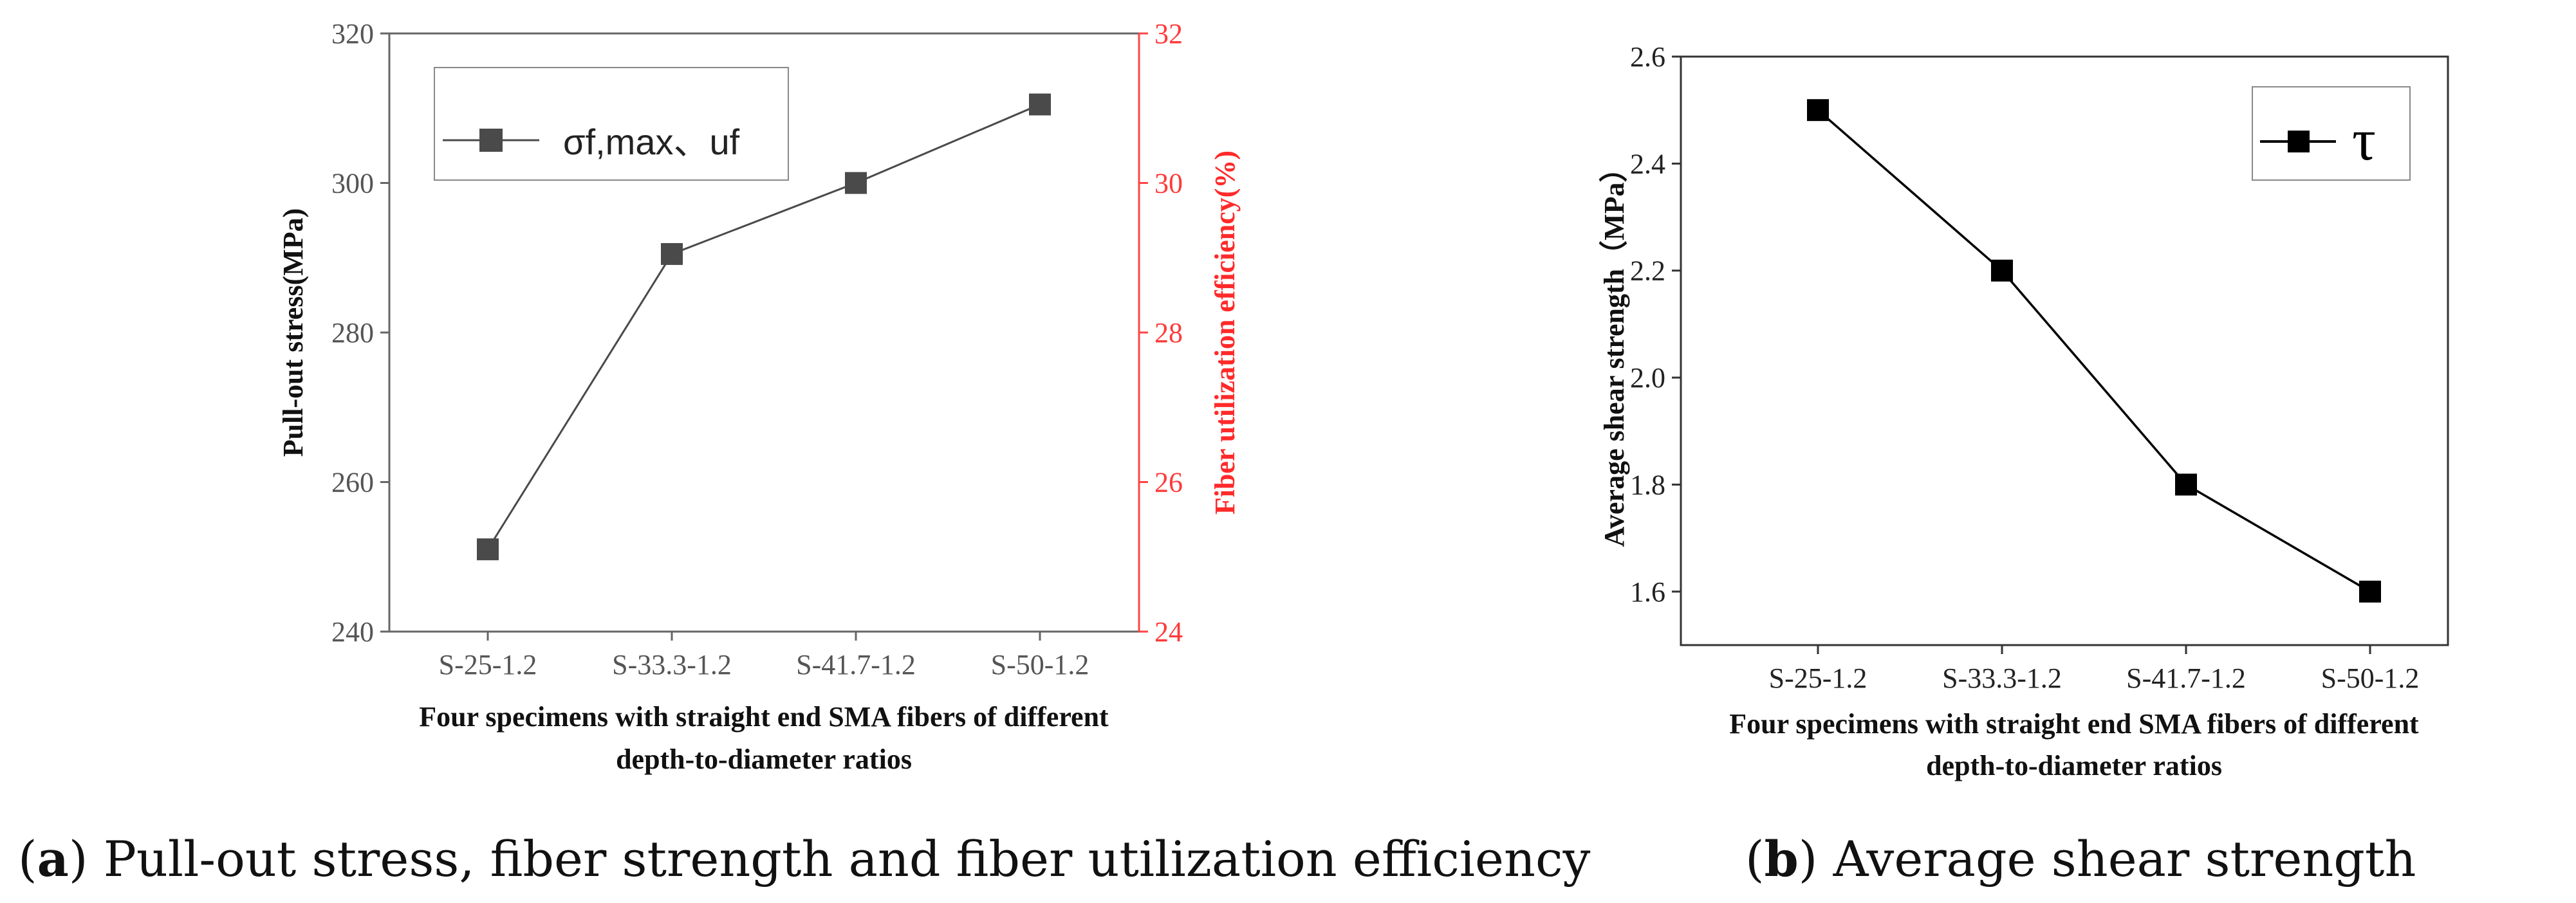 This screenshot has height=903, width=2576. I want to click on chart-a-series-line, so click(763, 327).